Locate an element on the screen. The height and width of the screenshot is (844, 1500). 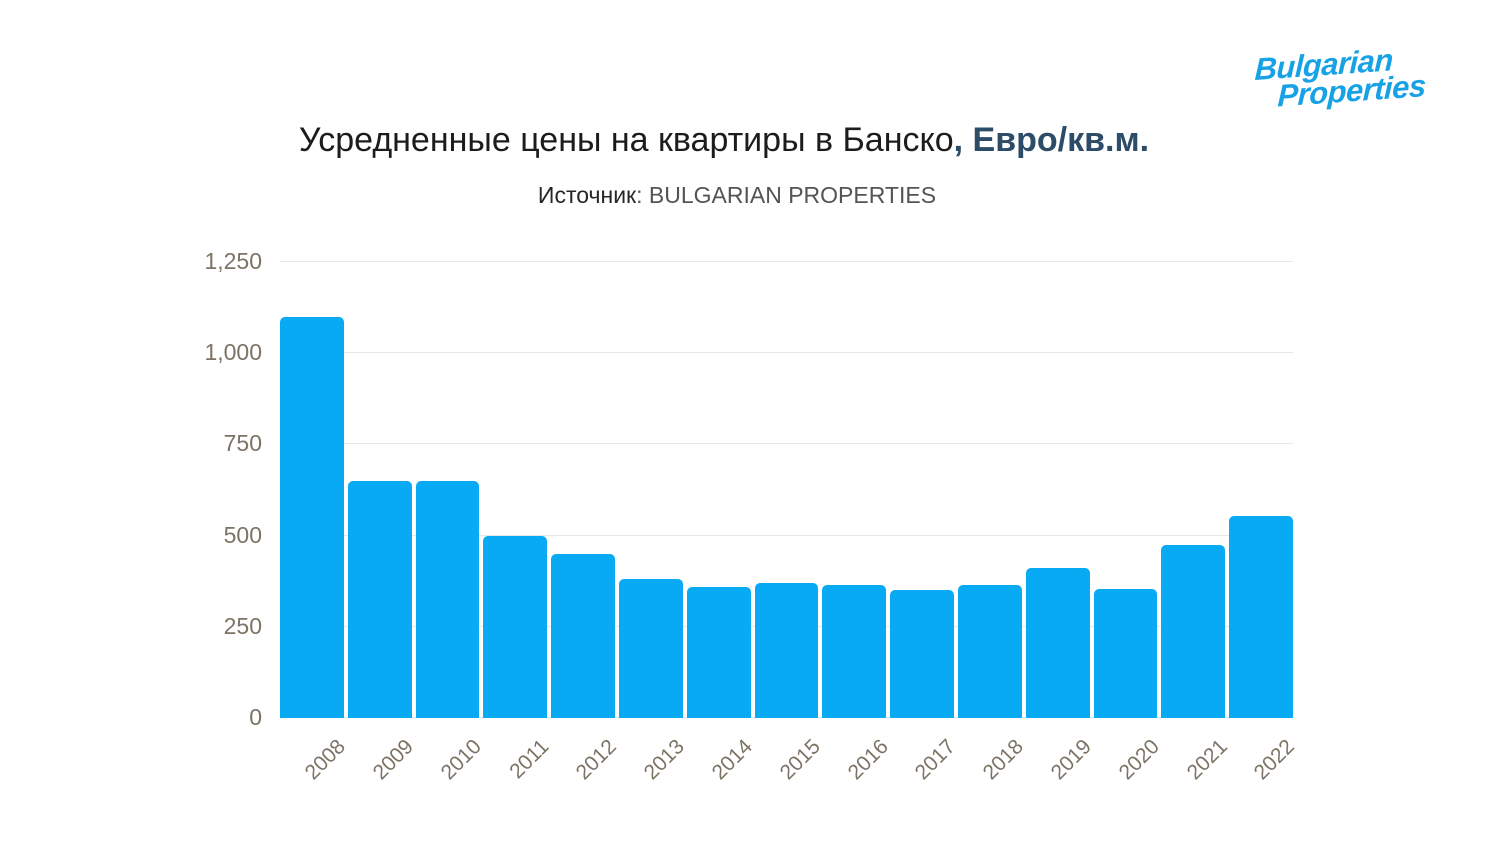
y-tick-label-0: 0 is located at coordinates (255, 717).